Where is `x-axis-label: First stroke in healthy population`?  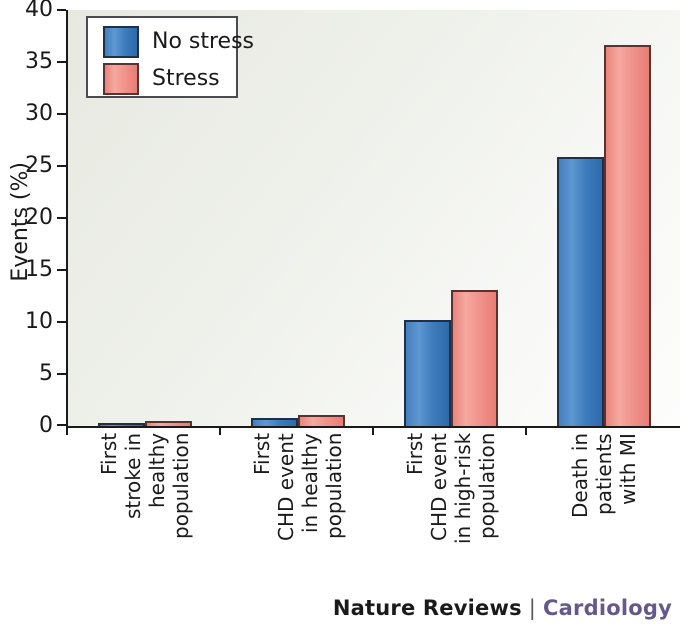
x-axis-label: First stroke in healthy population is located at coordinates (144, 486).